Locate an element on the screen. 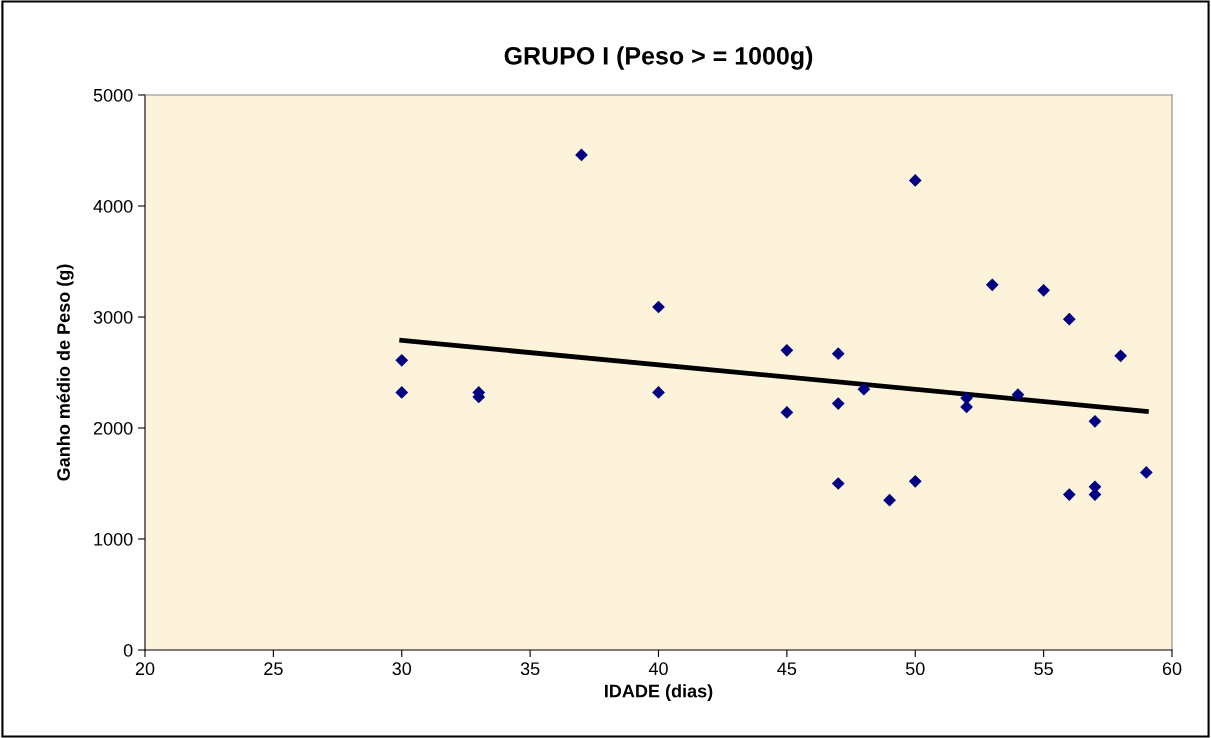  x-tick-label: 30 is located at coordinates (402, 669).